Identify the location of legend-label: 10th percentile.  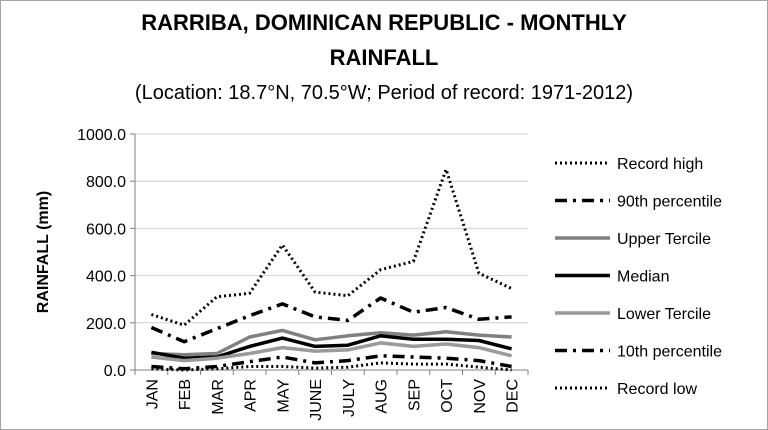
(669, 352).